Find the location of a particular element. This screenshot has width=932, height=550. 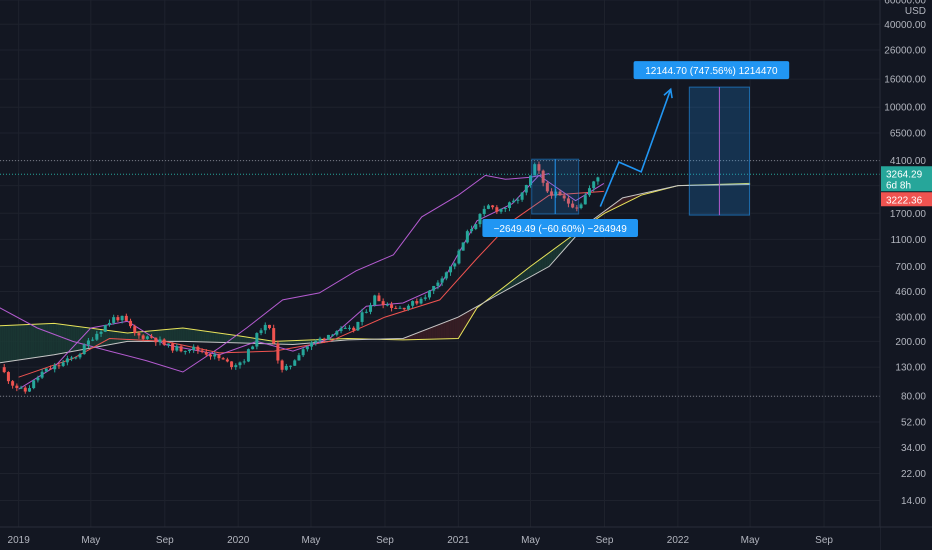

time-axis: 2019 May Sep 2020 May Sep 2021 May Sep 2022 May Sep is located at coordinates (466, 538).